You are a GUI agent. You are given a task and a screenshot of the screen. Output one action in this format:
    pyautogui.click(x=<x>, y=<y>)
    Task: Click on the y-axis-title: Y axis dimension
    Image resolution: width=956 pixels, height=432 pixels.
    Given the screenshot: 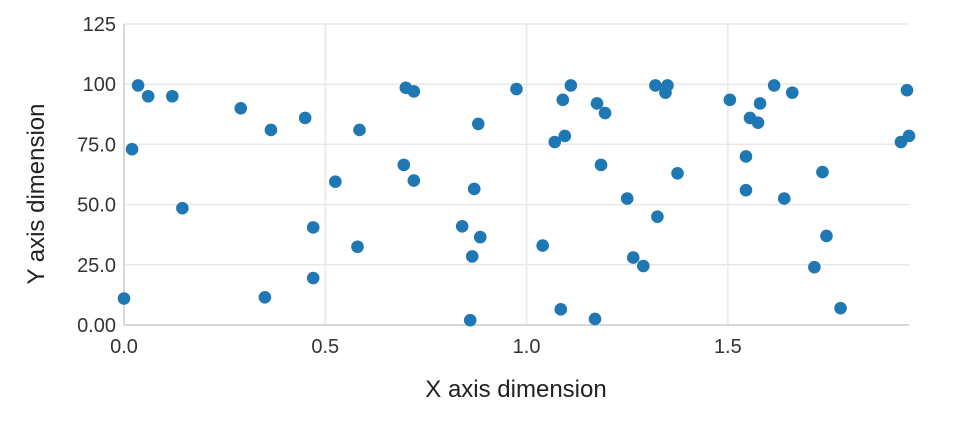 What is the action you would take?
    pyautogui.click(x=36, y=194)
    